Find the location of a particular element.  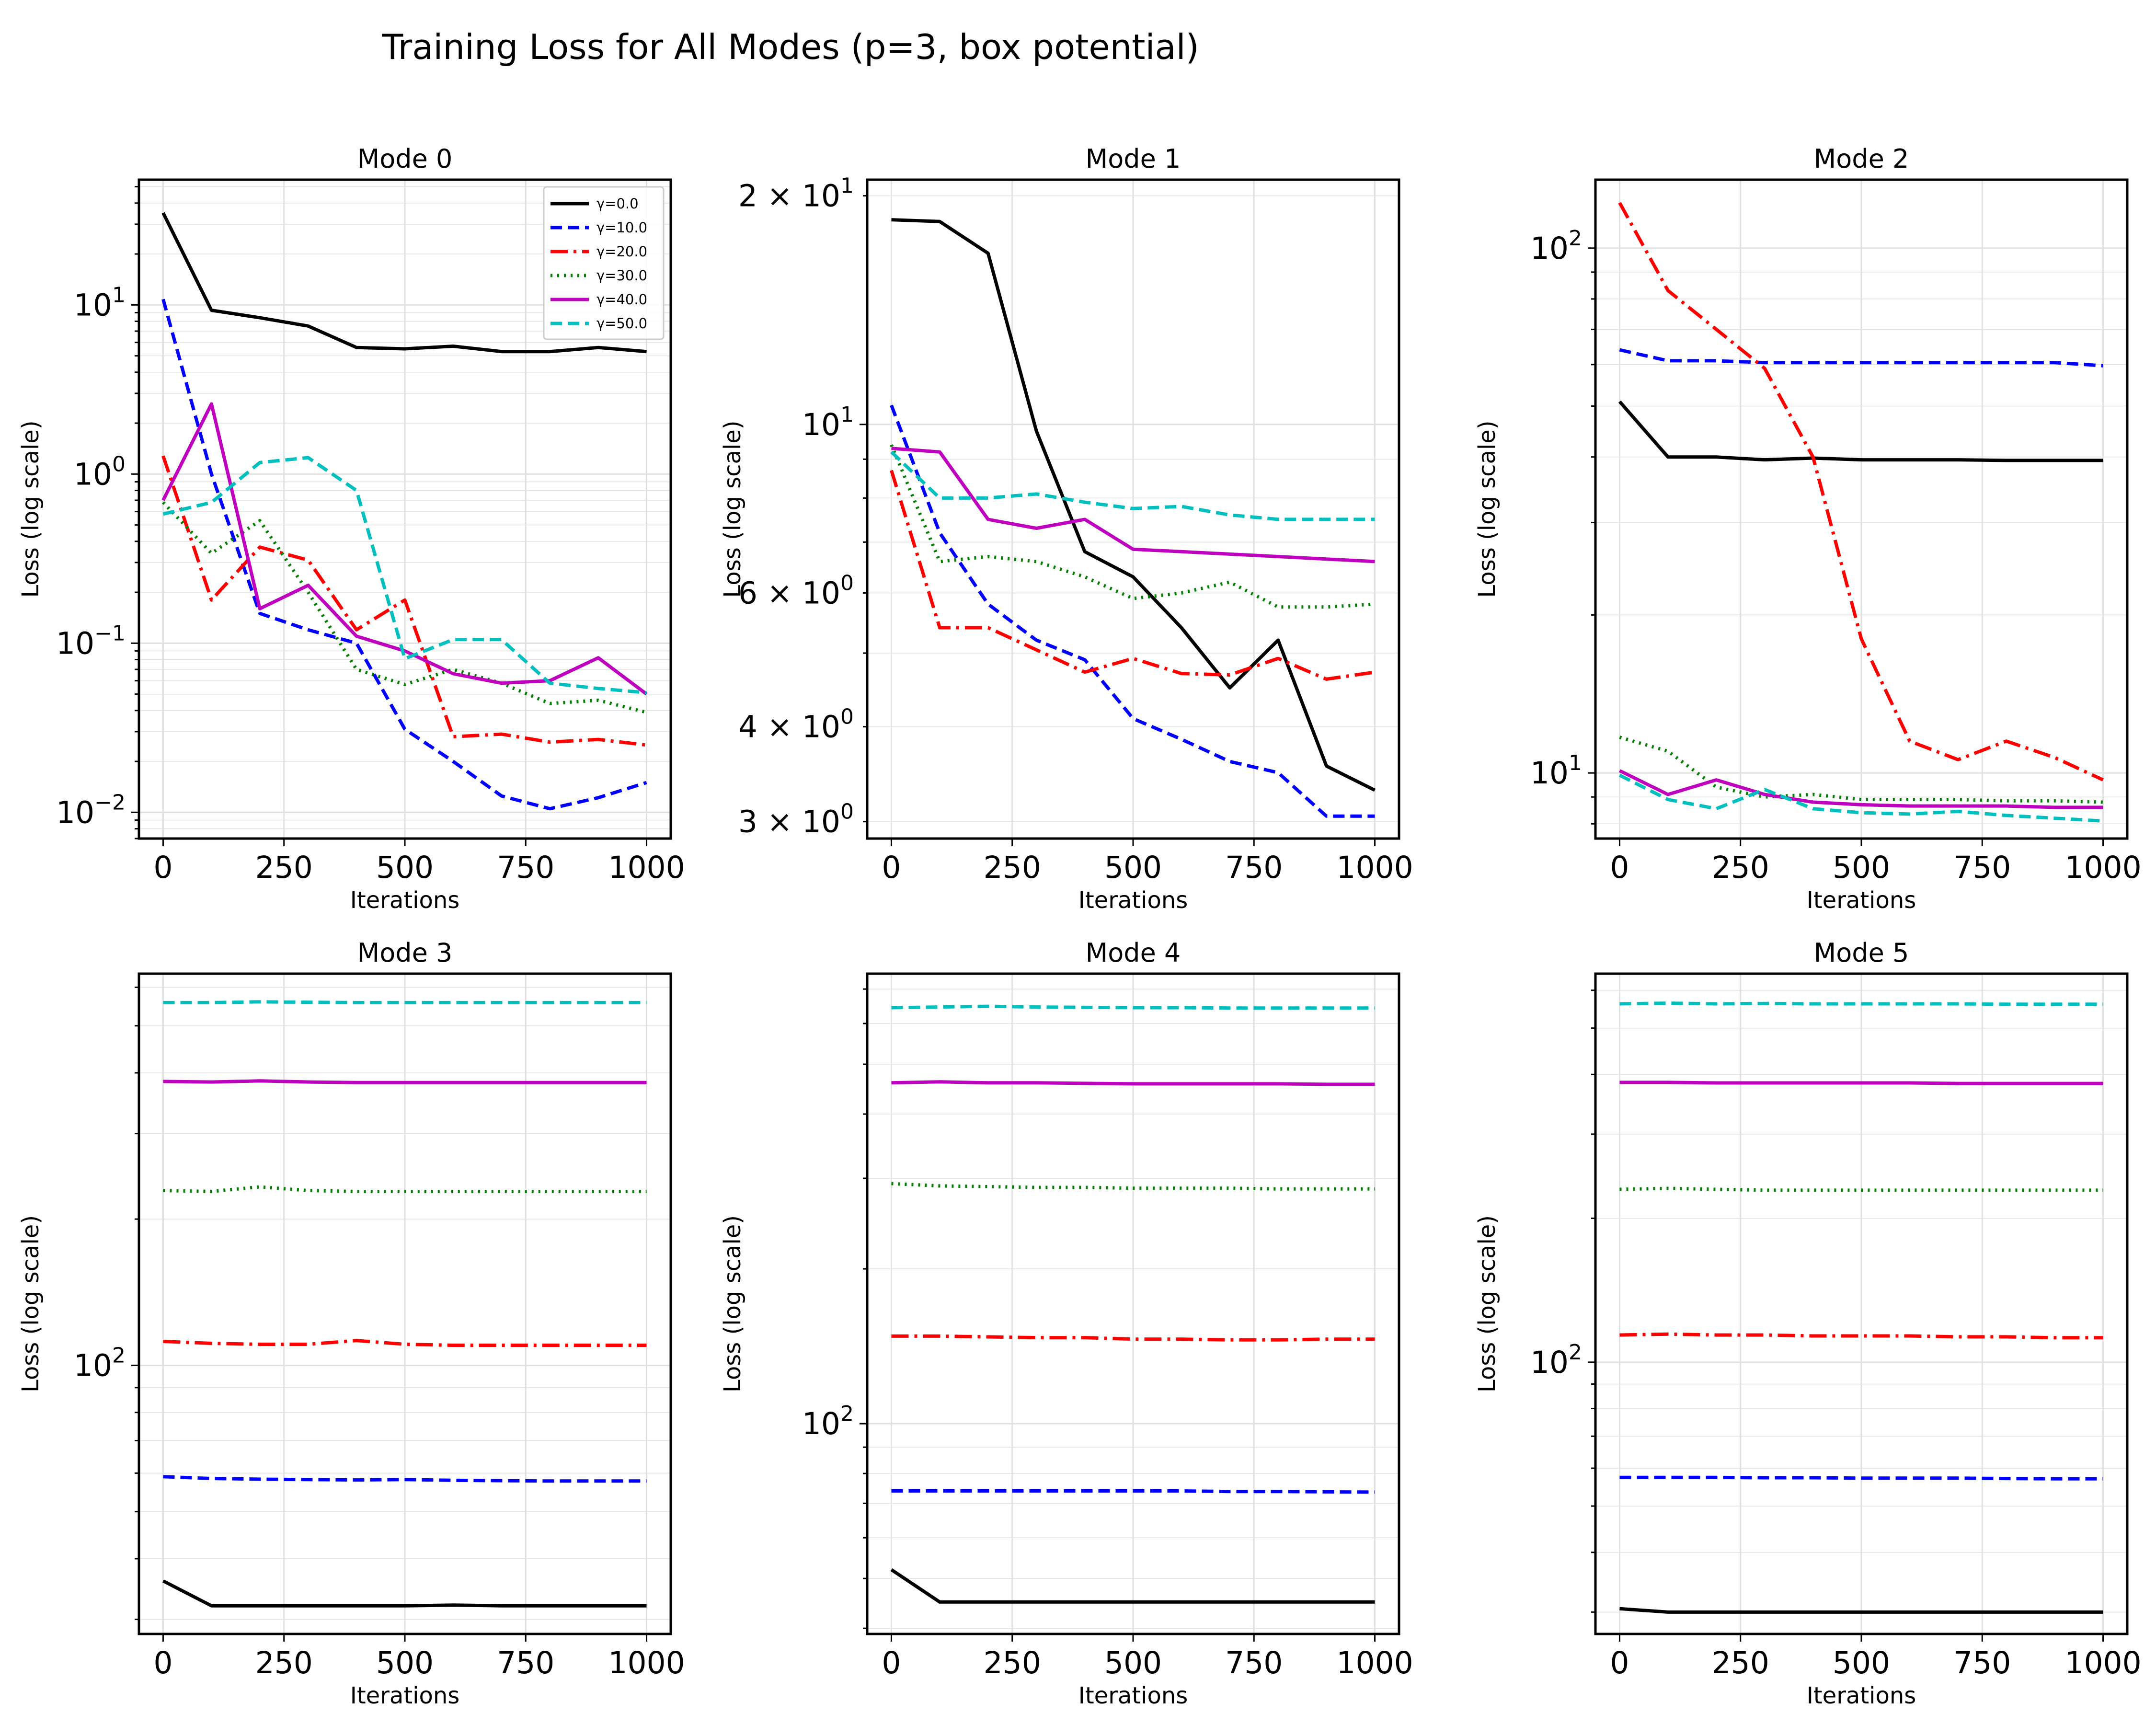

legend: γ=0.0 γ=10.0 γ=20.0 γ=30.0 γ=40.0 γ=50.0 is located at coordinates (604, 263).